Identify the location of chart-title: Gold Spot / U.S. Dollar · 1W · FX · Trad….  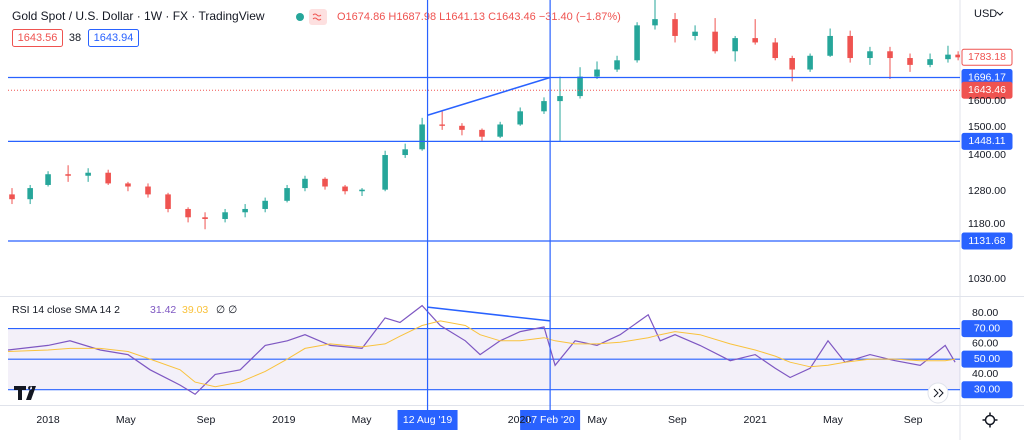
(138, 16).